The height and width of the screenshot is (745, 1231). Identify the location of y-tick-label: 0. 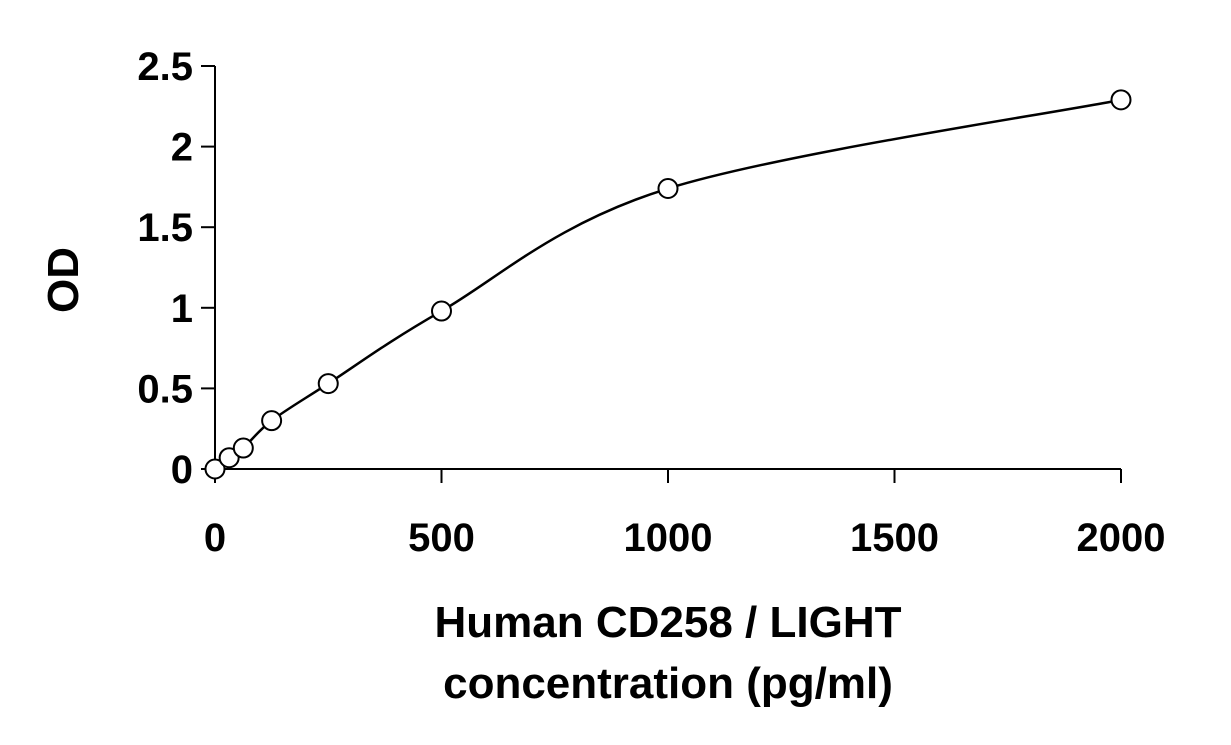
(182, 470).